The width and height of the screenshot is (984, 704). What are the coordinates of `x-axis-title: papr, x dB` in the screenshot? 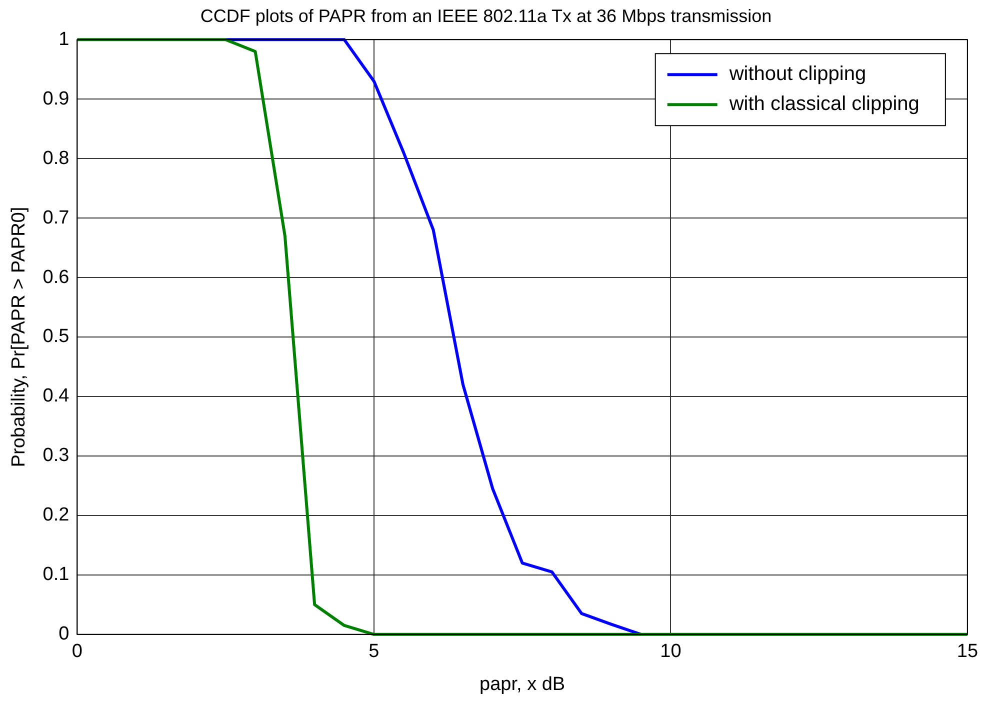 It's located at (523, 684).